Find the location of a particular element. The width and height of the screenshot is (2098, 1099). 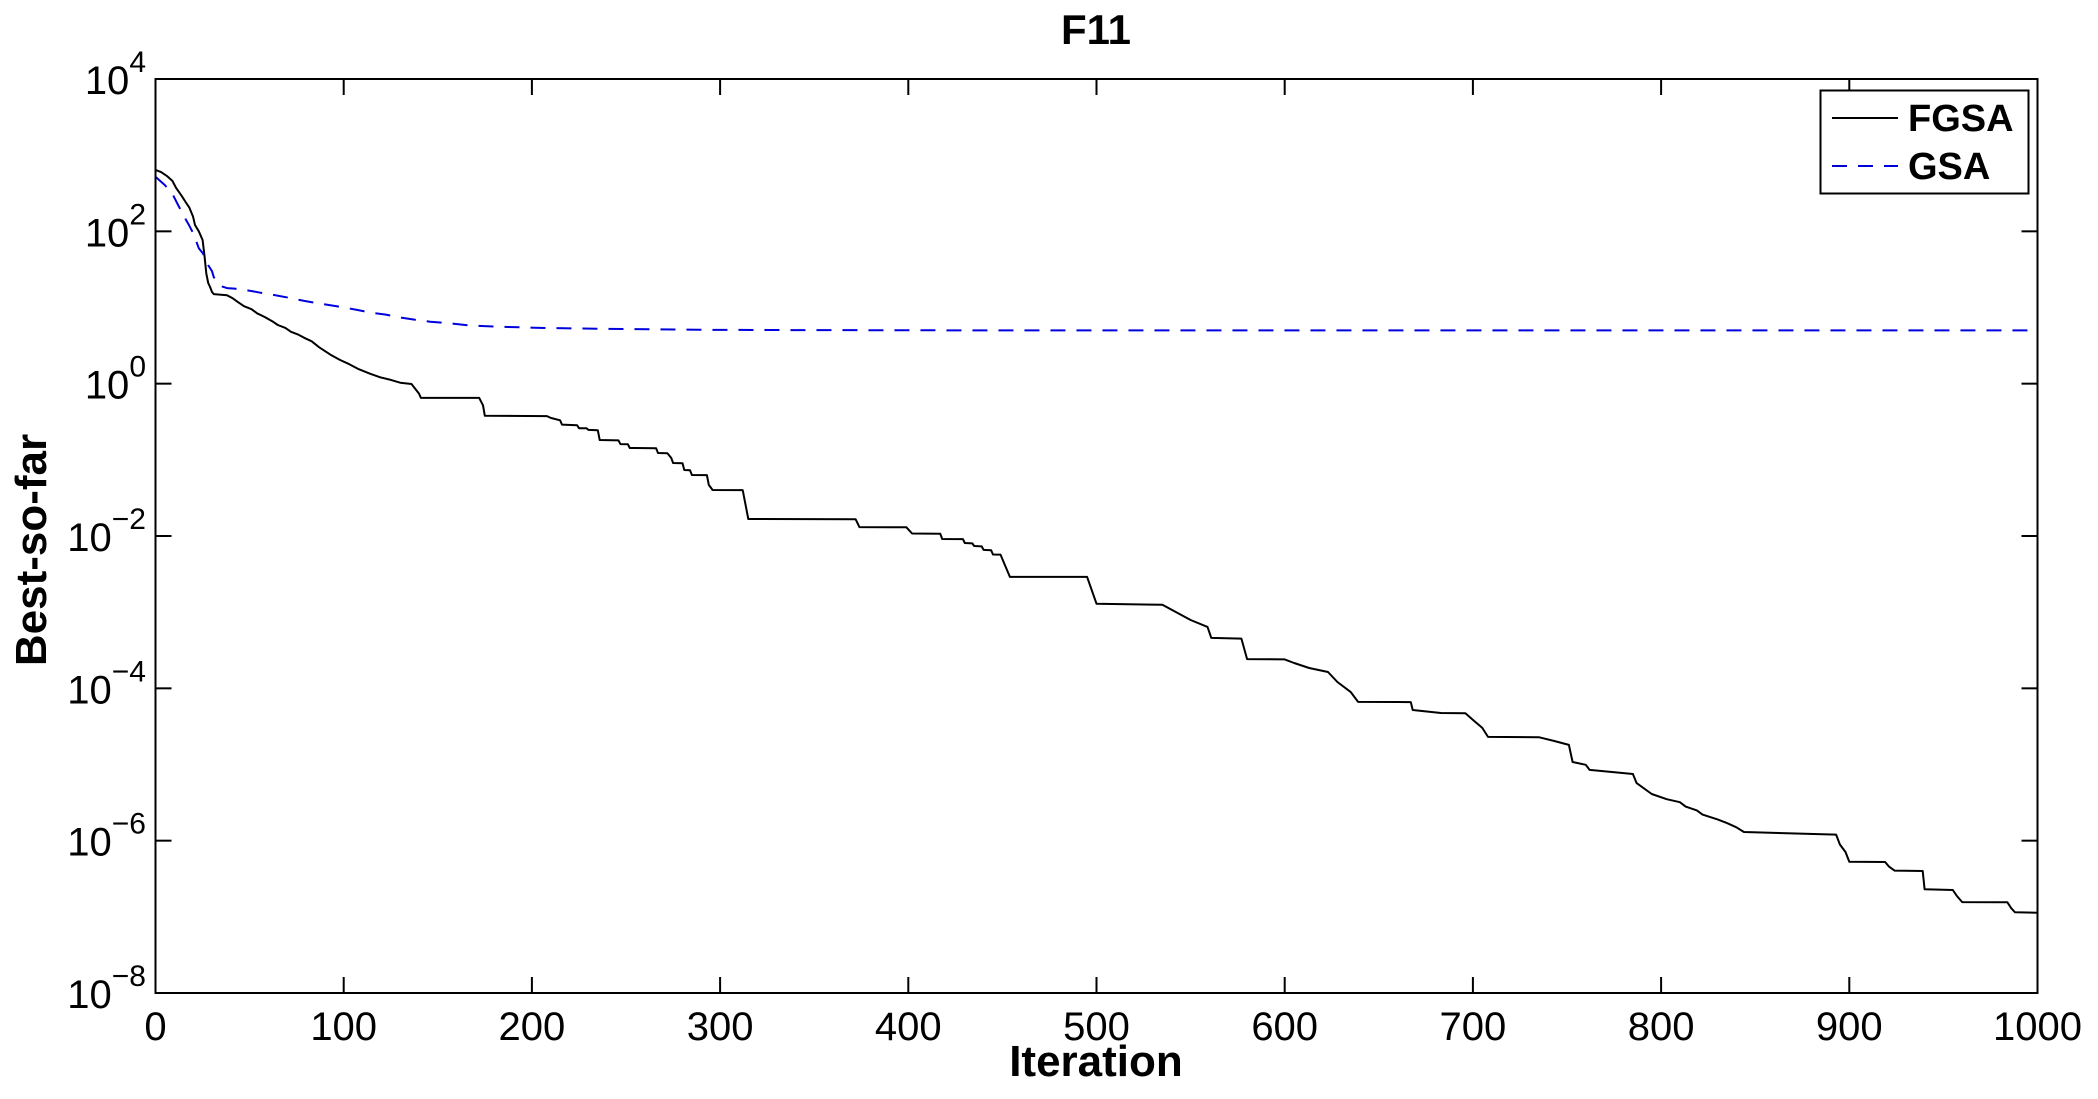

x-tick-label: 200 is located at coordinates (532, 1027).